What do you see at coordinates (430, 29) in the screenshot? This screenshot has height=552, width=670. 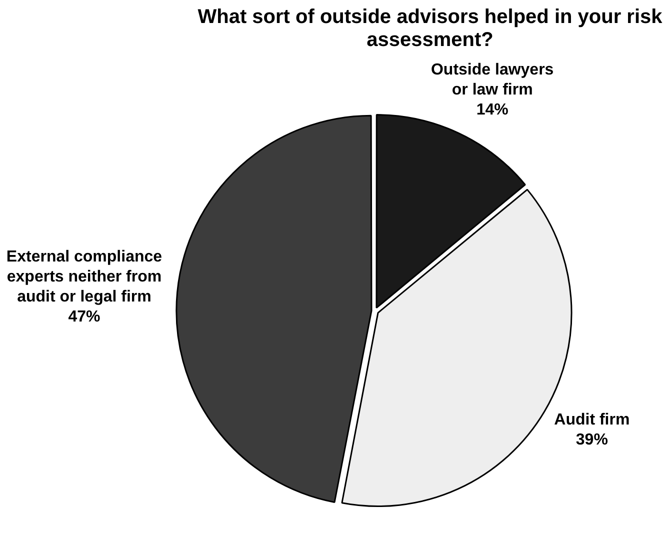 I see `chart-title: What sort of outside advisors helped in your risk assessment?` at bounding box center [430, 29].